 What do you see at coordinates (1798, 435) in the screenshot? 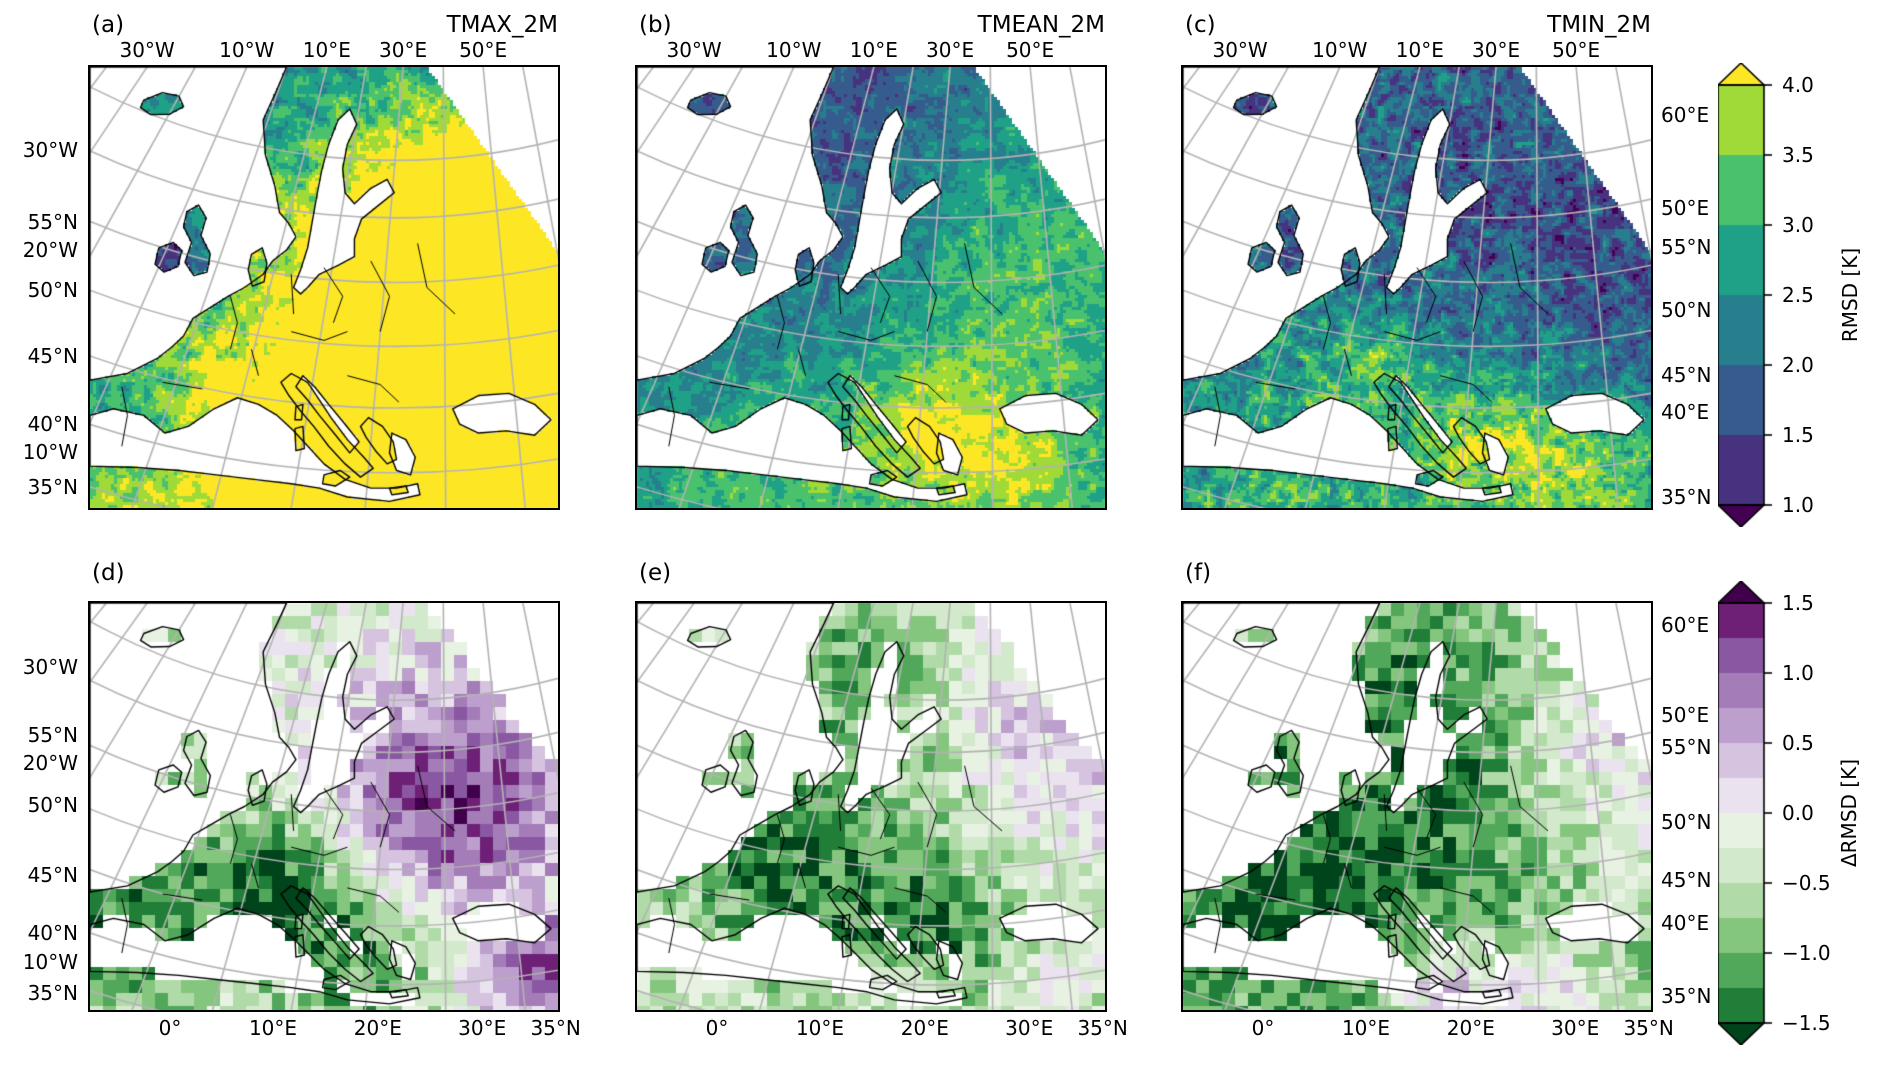
I see `colorbar-rmsd-tick: 1.5` at bounding box center [1798, 435].